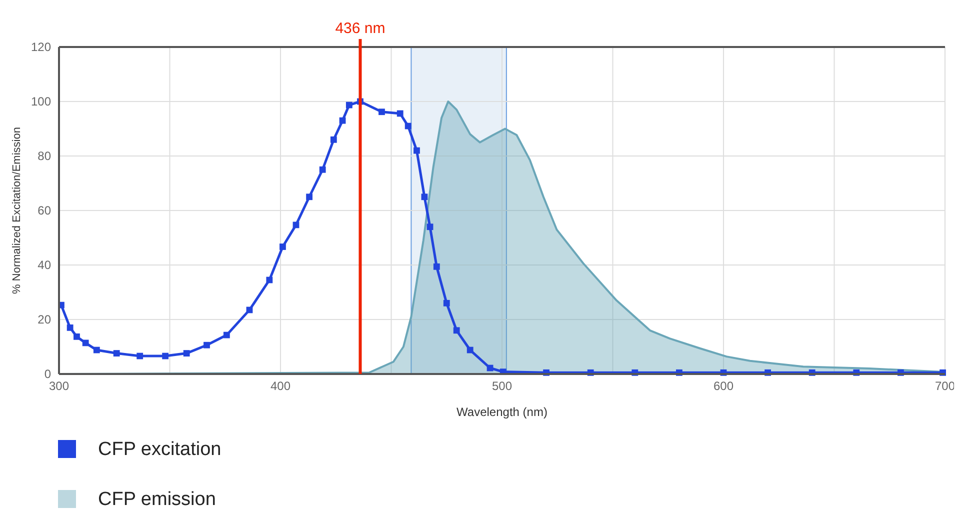 This screenshot has width=962, height=515. What do you see at coordinates (157, 499) in the screenshot?
I see `legend-label: CFP emission` at bounding box center [157, 499].